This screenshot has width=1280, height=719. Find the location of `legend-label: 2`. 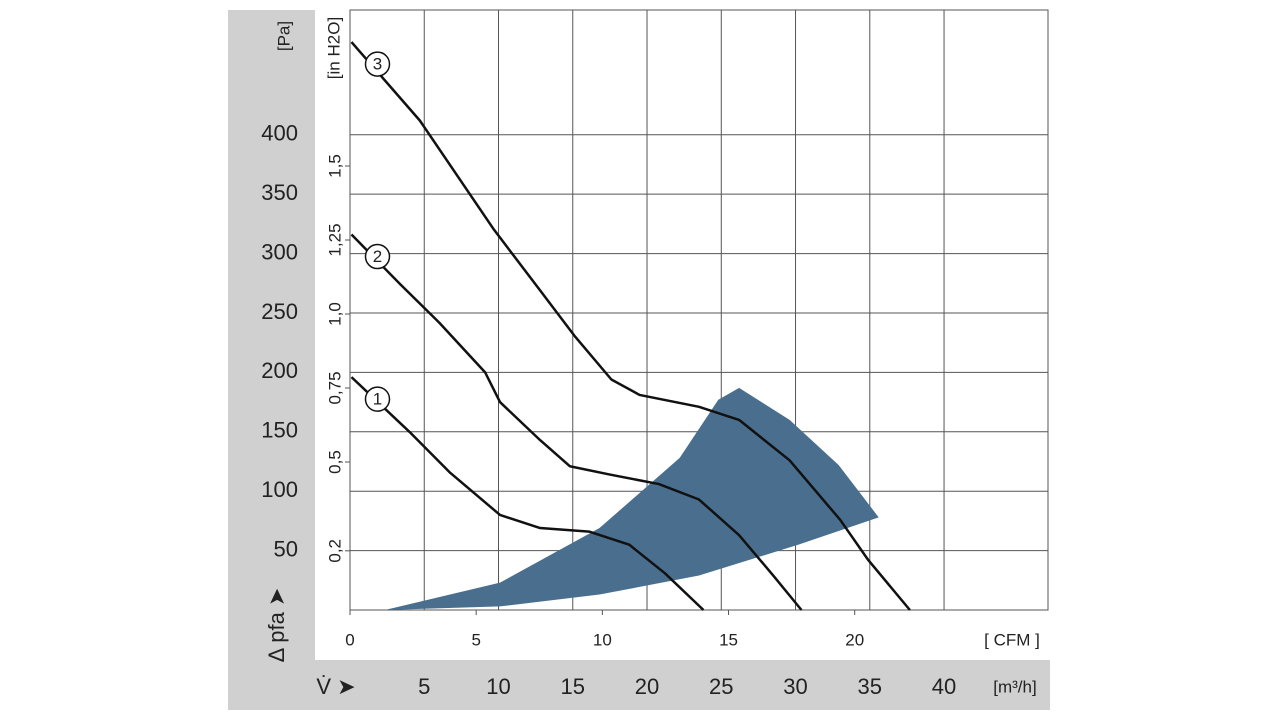

legend-label: 2 is located at coordinates (377, 256).